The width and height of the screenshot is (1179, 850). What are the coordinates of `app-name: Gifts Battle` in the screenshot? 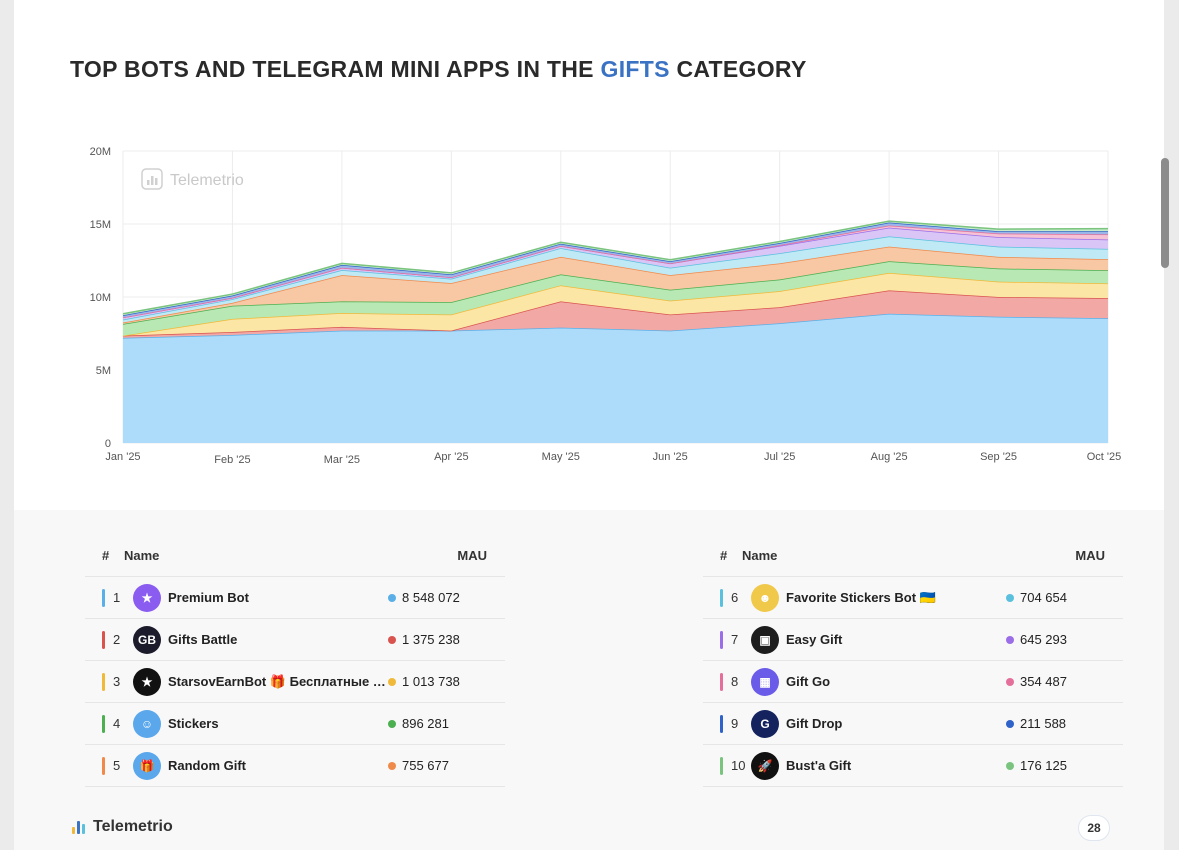 It's located at (203, 639).